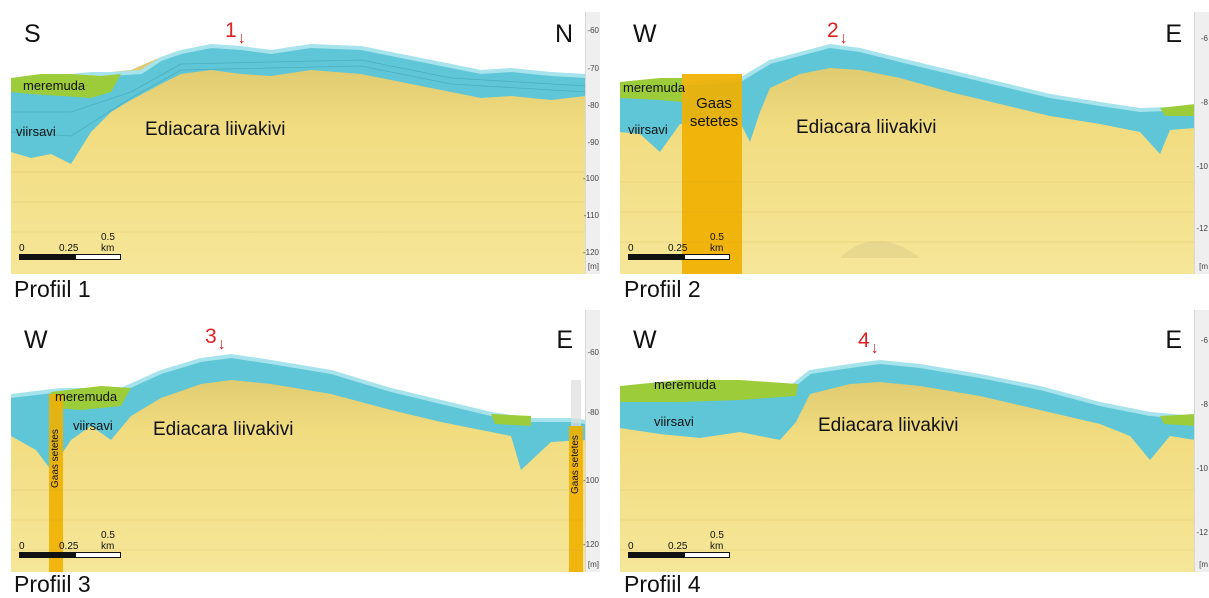 The height and width of the screenshot is (598, 1209). What do you see at coordinates (593, 68) in the screenshot?
I see `depth-tick: -70` at bounding box center [593, 68].